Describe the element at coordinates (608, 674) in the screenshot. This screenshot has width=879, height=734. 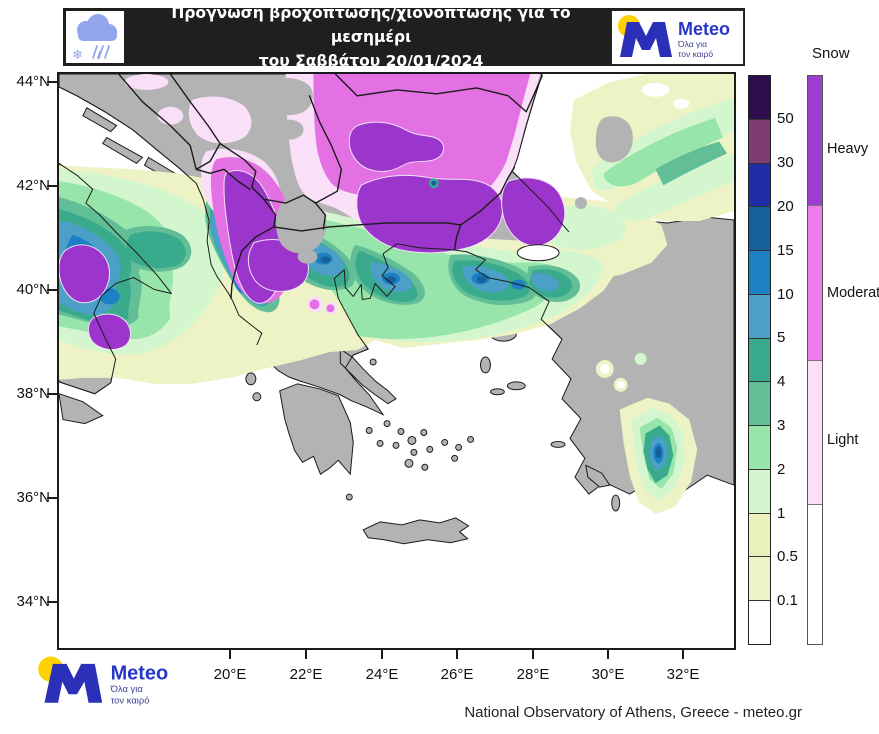
I see `lon-tick-label: 30°E` at that location.